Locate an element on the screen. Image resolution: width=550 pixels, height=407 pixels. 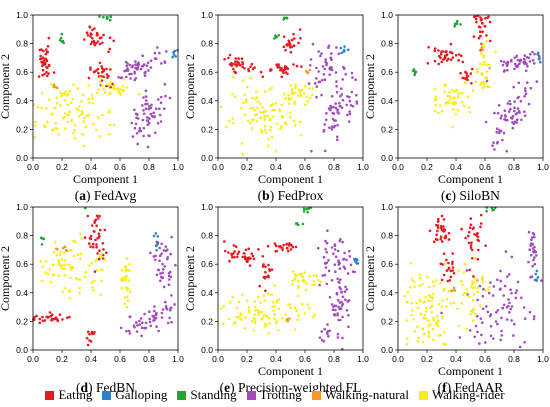
y-tick-label: 0.8 is located at coordinates (387, 236).